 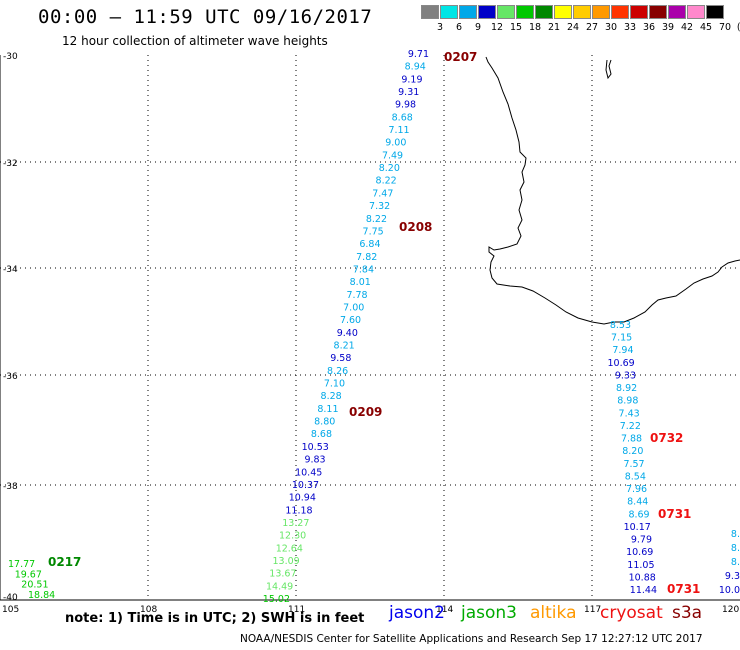 I want to click on mission-jason2: jason2, so click(x=417, y=613).